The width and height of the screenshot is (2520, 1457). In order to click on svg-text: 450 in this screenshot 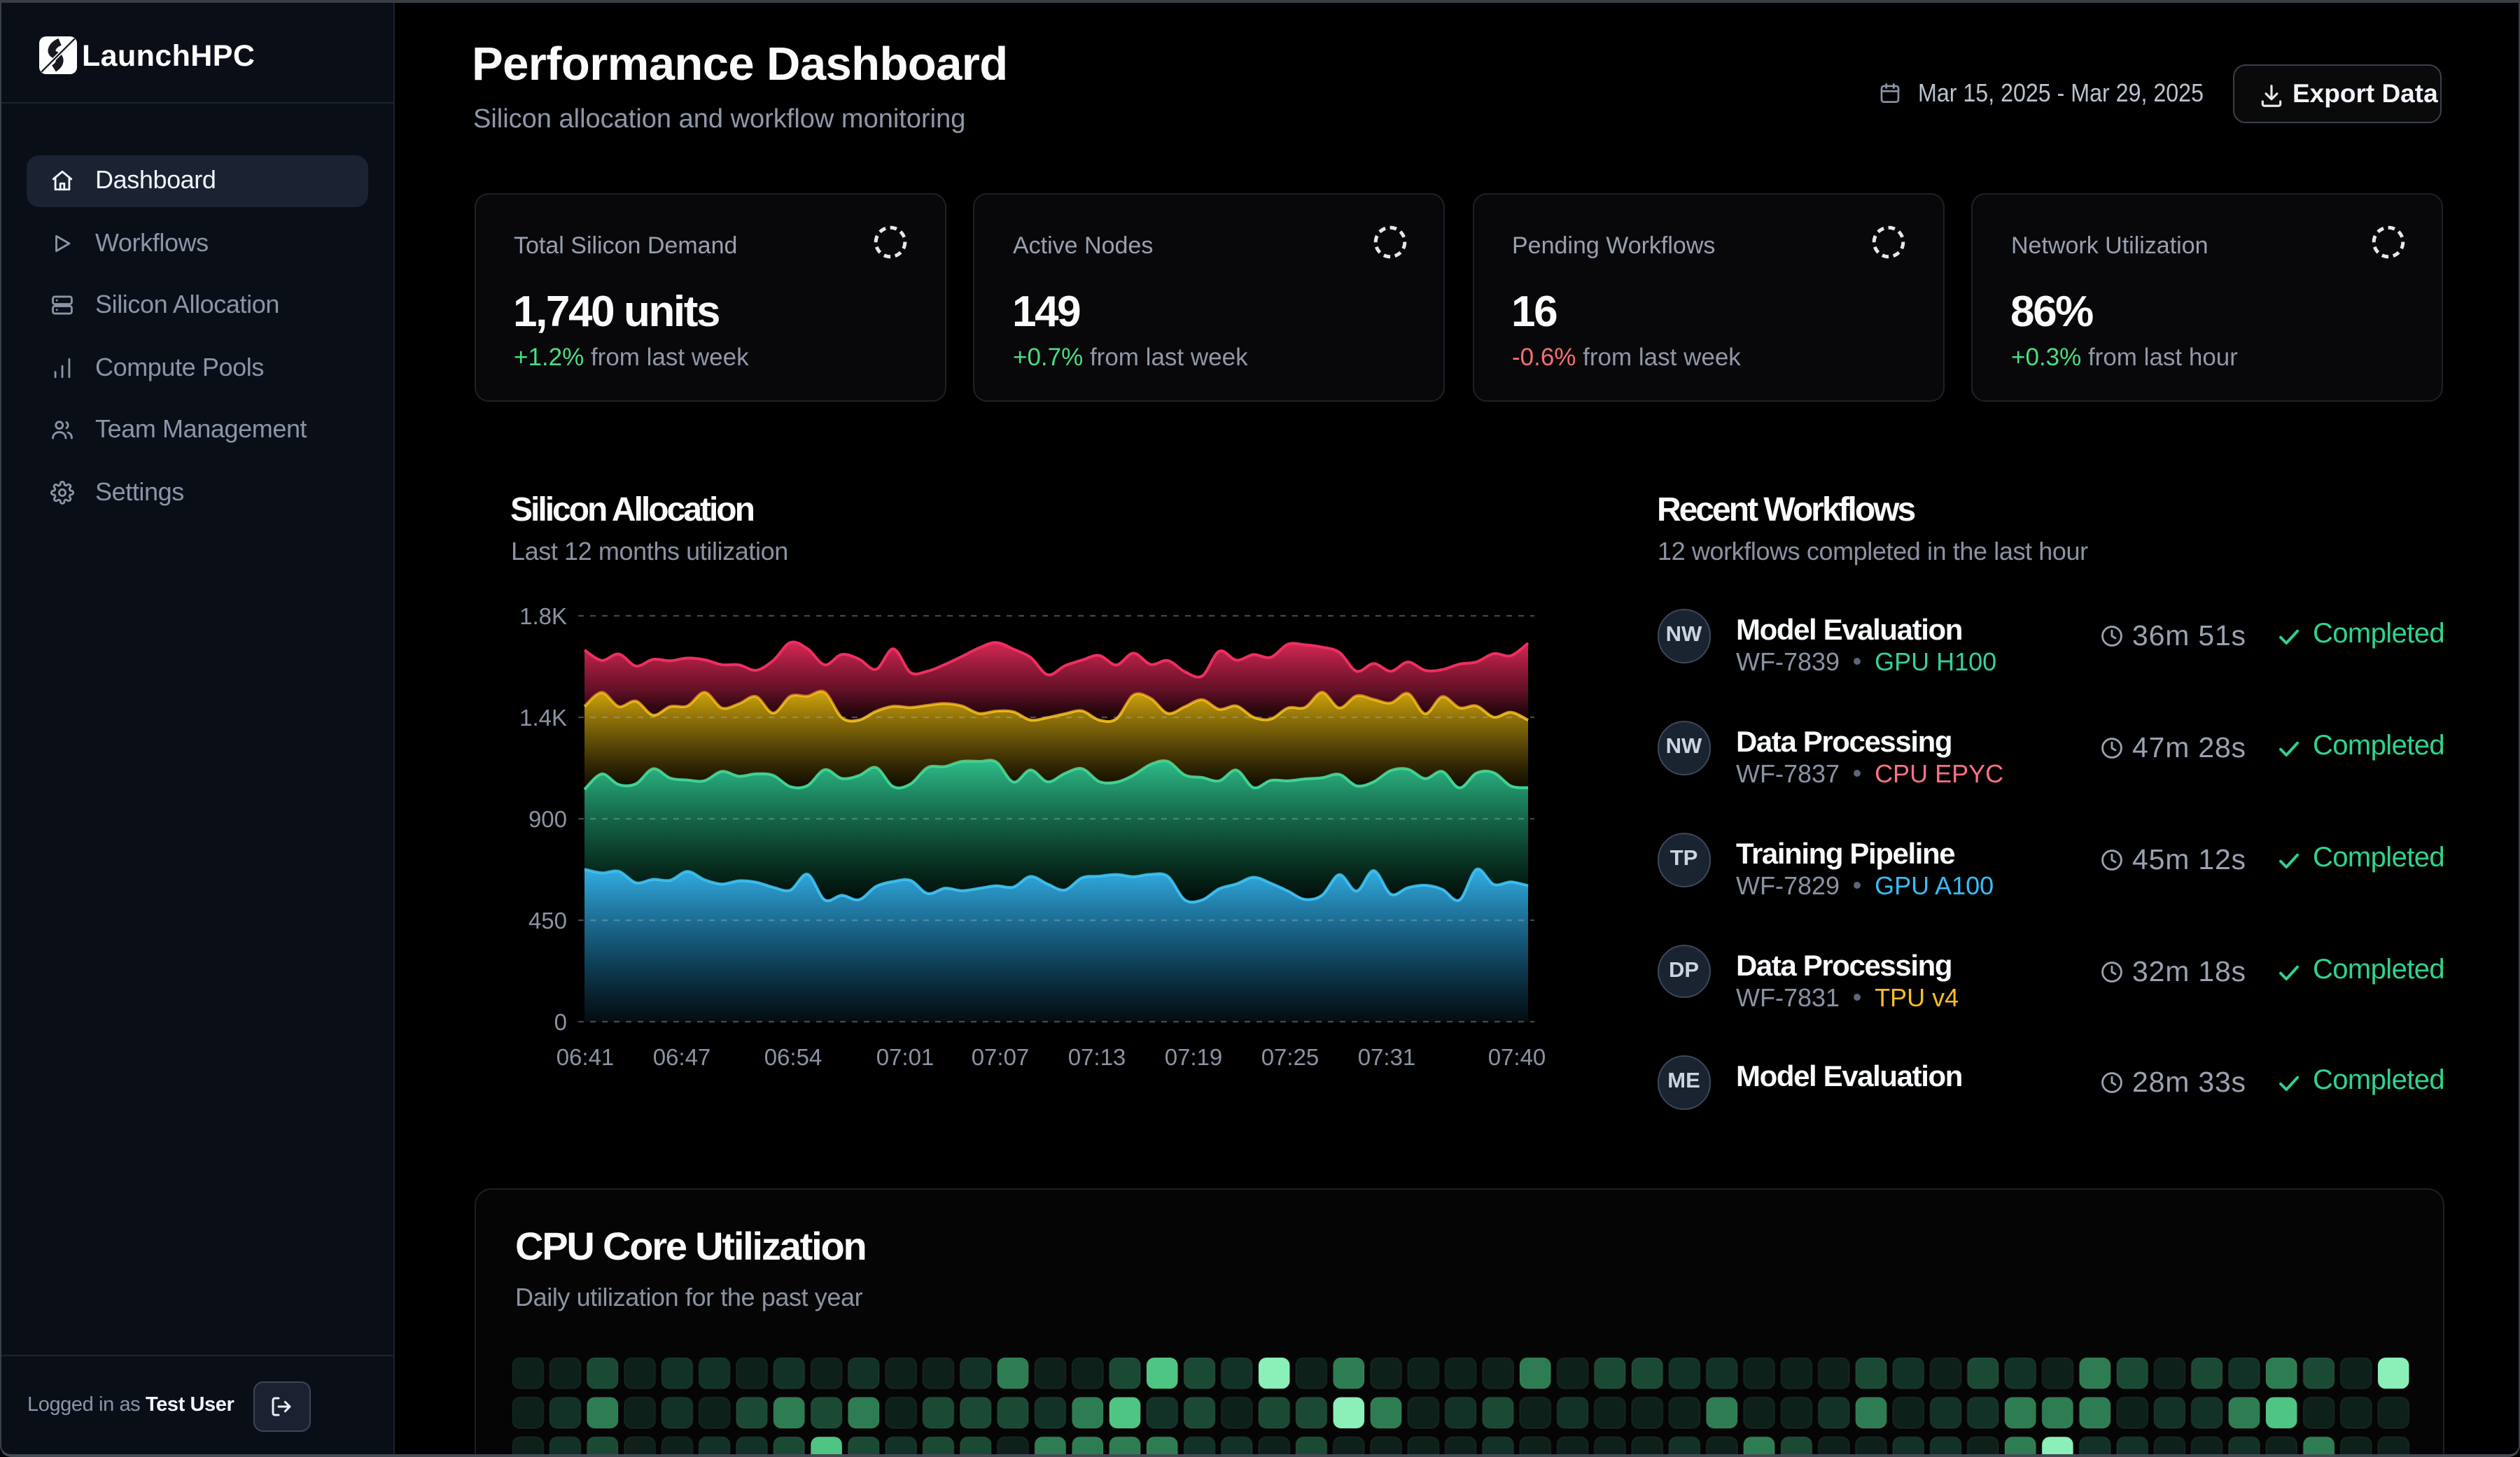, I will do `click(547, 921)`.